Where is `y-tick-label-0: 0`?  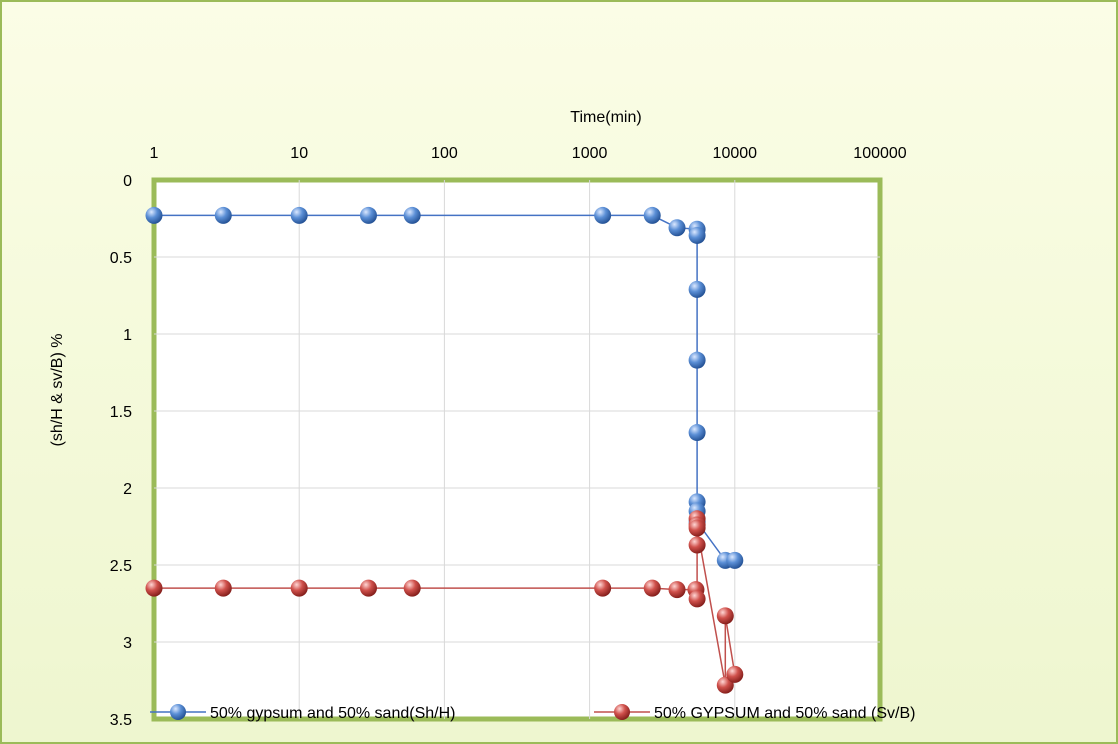
y-tick-label-0: 0 is located at coordinates (127, 181).